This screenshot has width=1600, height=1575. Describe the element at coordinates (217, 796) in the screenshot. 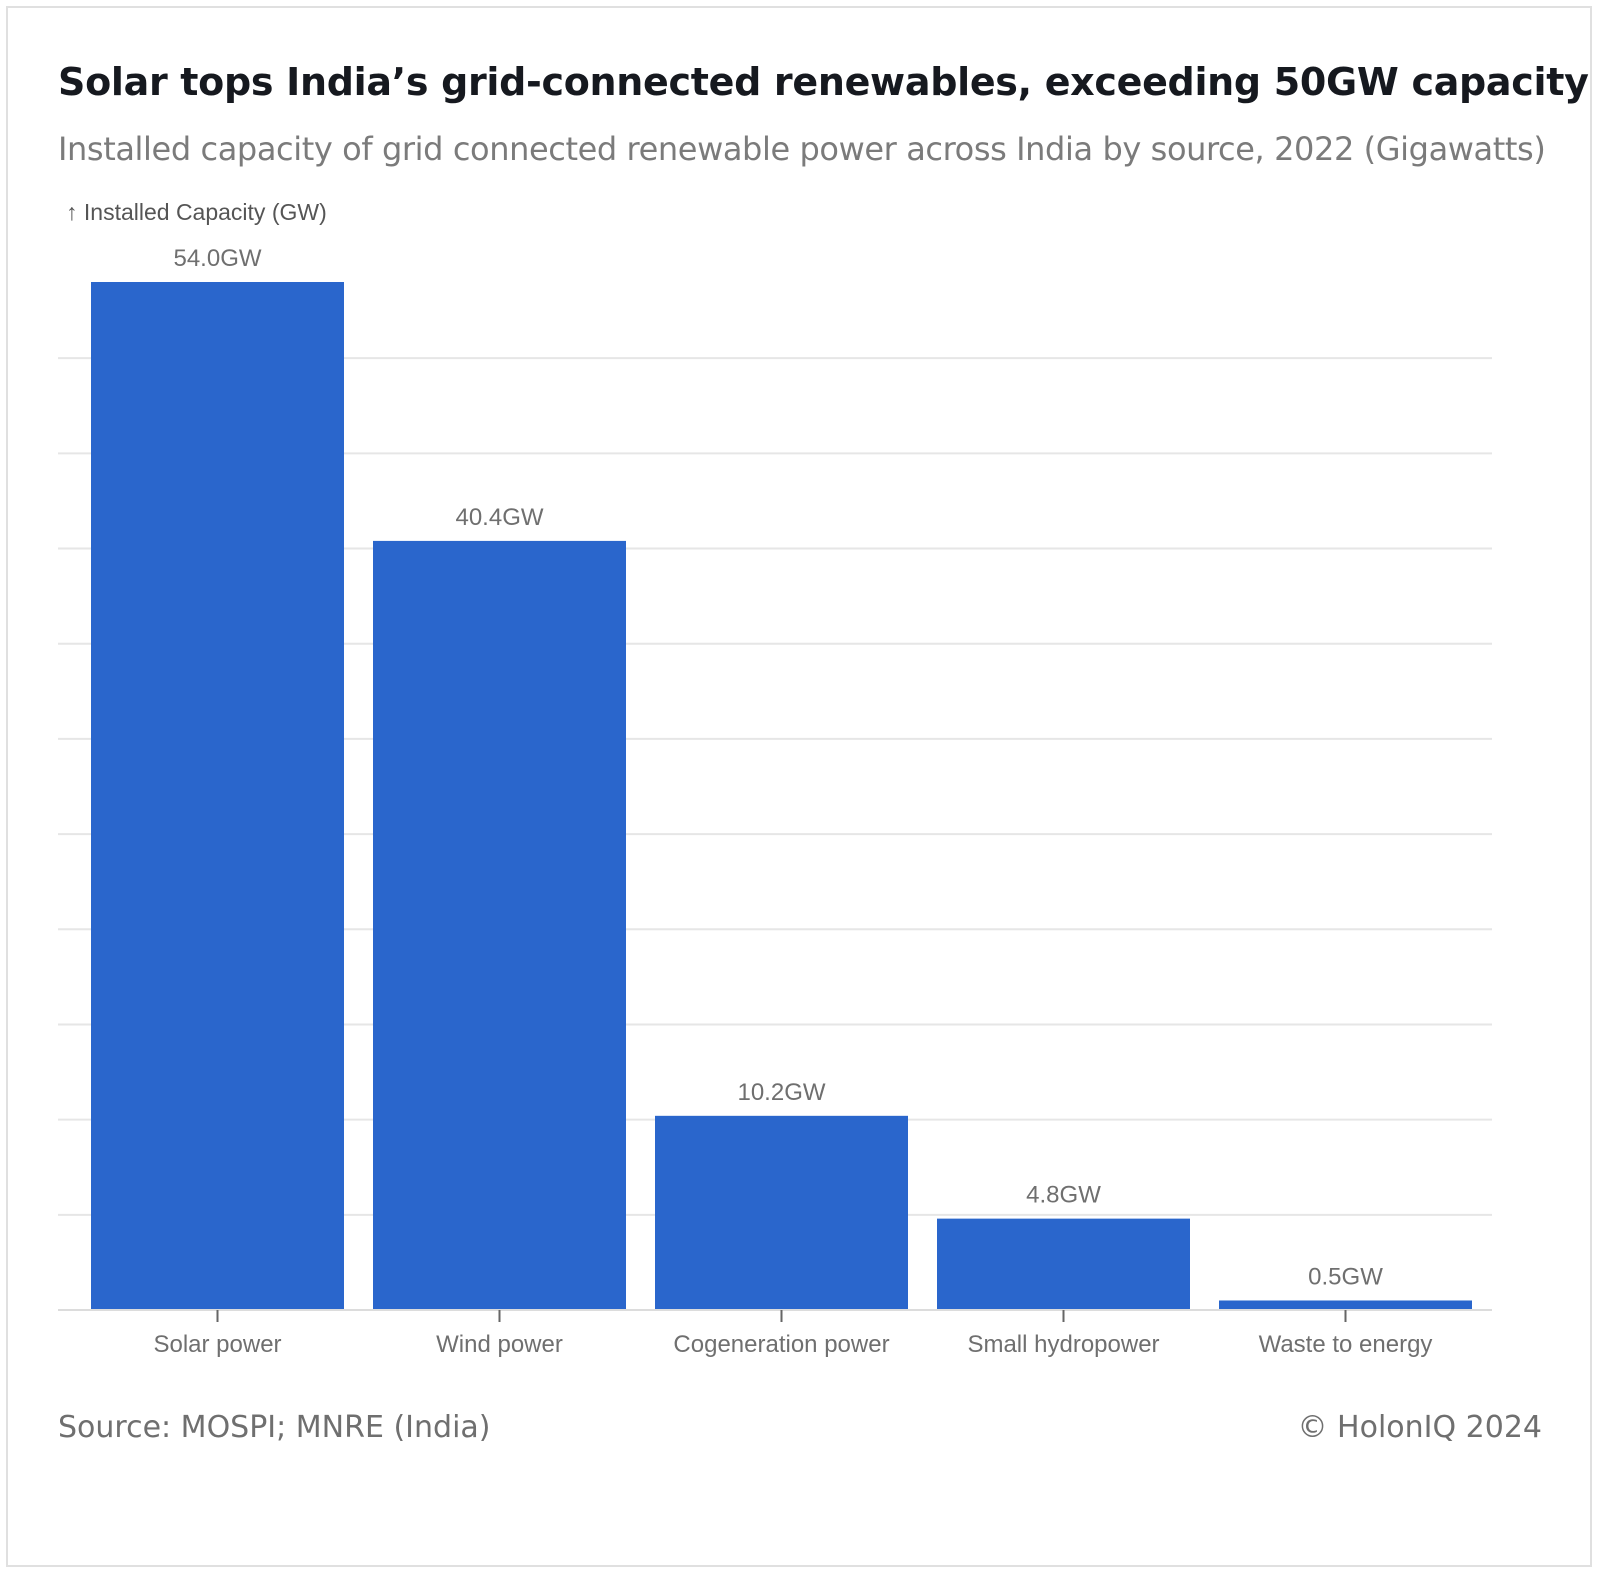

I see `bar-solar-power` at that location.